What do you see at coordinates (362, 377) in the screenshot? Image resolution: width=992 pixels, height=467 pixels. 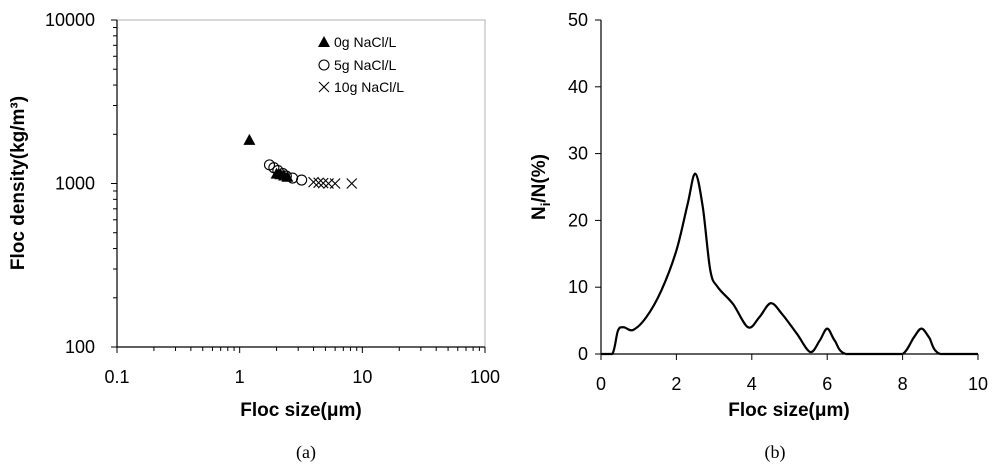 I see `x-tick-label-a: 10` at bounding box center [362, 377].